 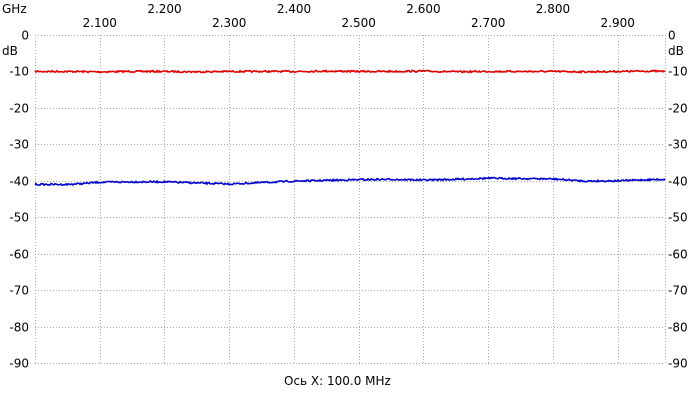 I want to click on y-tick-label-left: -40, so click(x=19, y=182).